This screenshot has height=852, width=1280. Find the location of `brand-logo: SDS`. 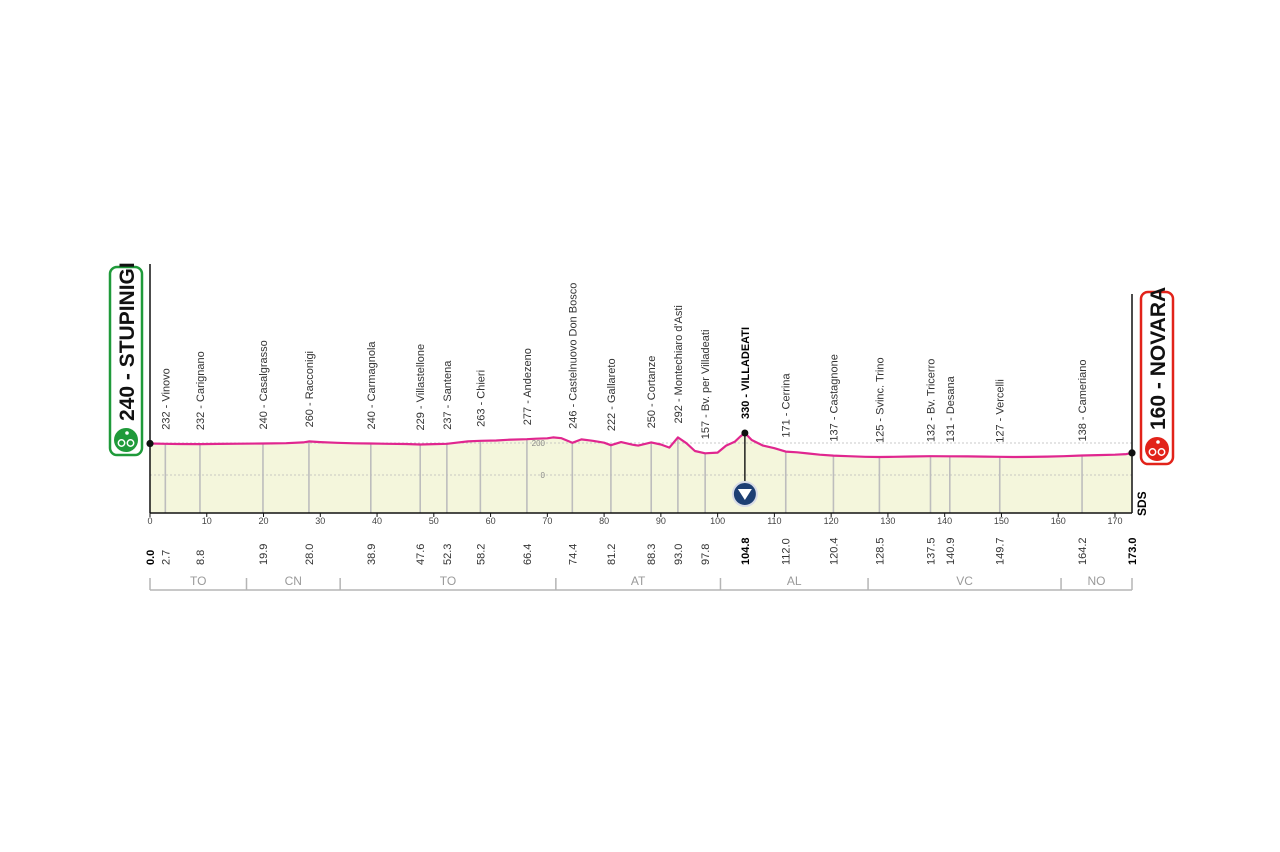

brand-logo: SDS is located at coordinates (1142, 503).